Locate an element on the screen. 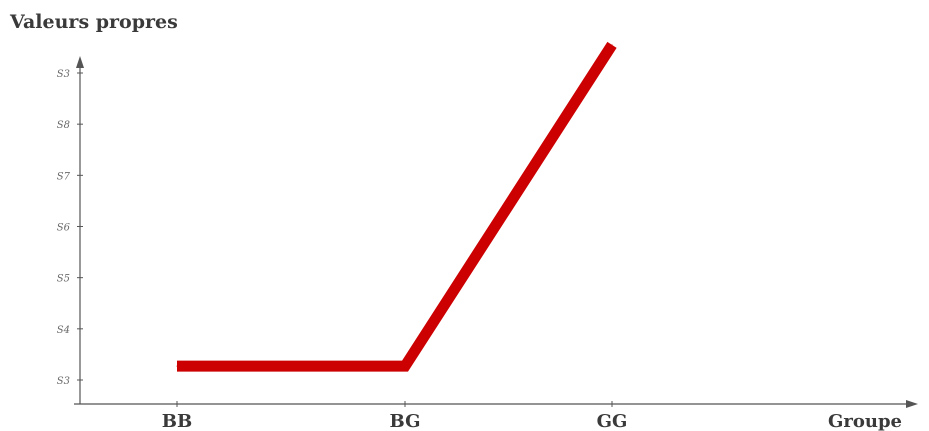 This screenshot has height=431, width=929. x-tick-label: GG is located at coordinates (612, 421).